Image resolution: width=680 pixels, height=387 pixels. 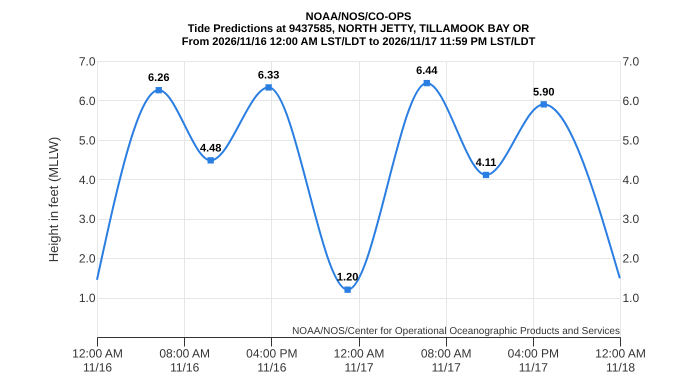 I want to click on y2-tick-label: 4.0, so click(x=631, y=179).